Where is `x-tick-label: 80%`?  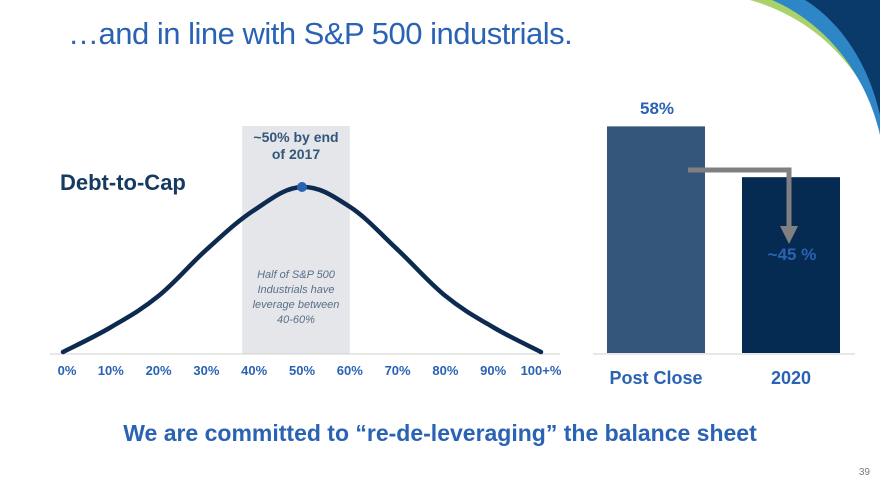 x-tick-label: 80% is located at coordinates (445, 370).